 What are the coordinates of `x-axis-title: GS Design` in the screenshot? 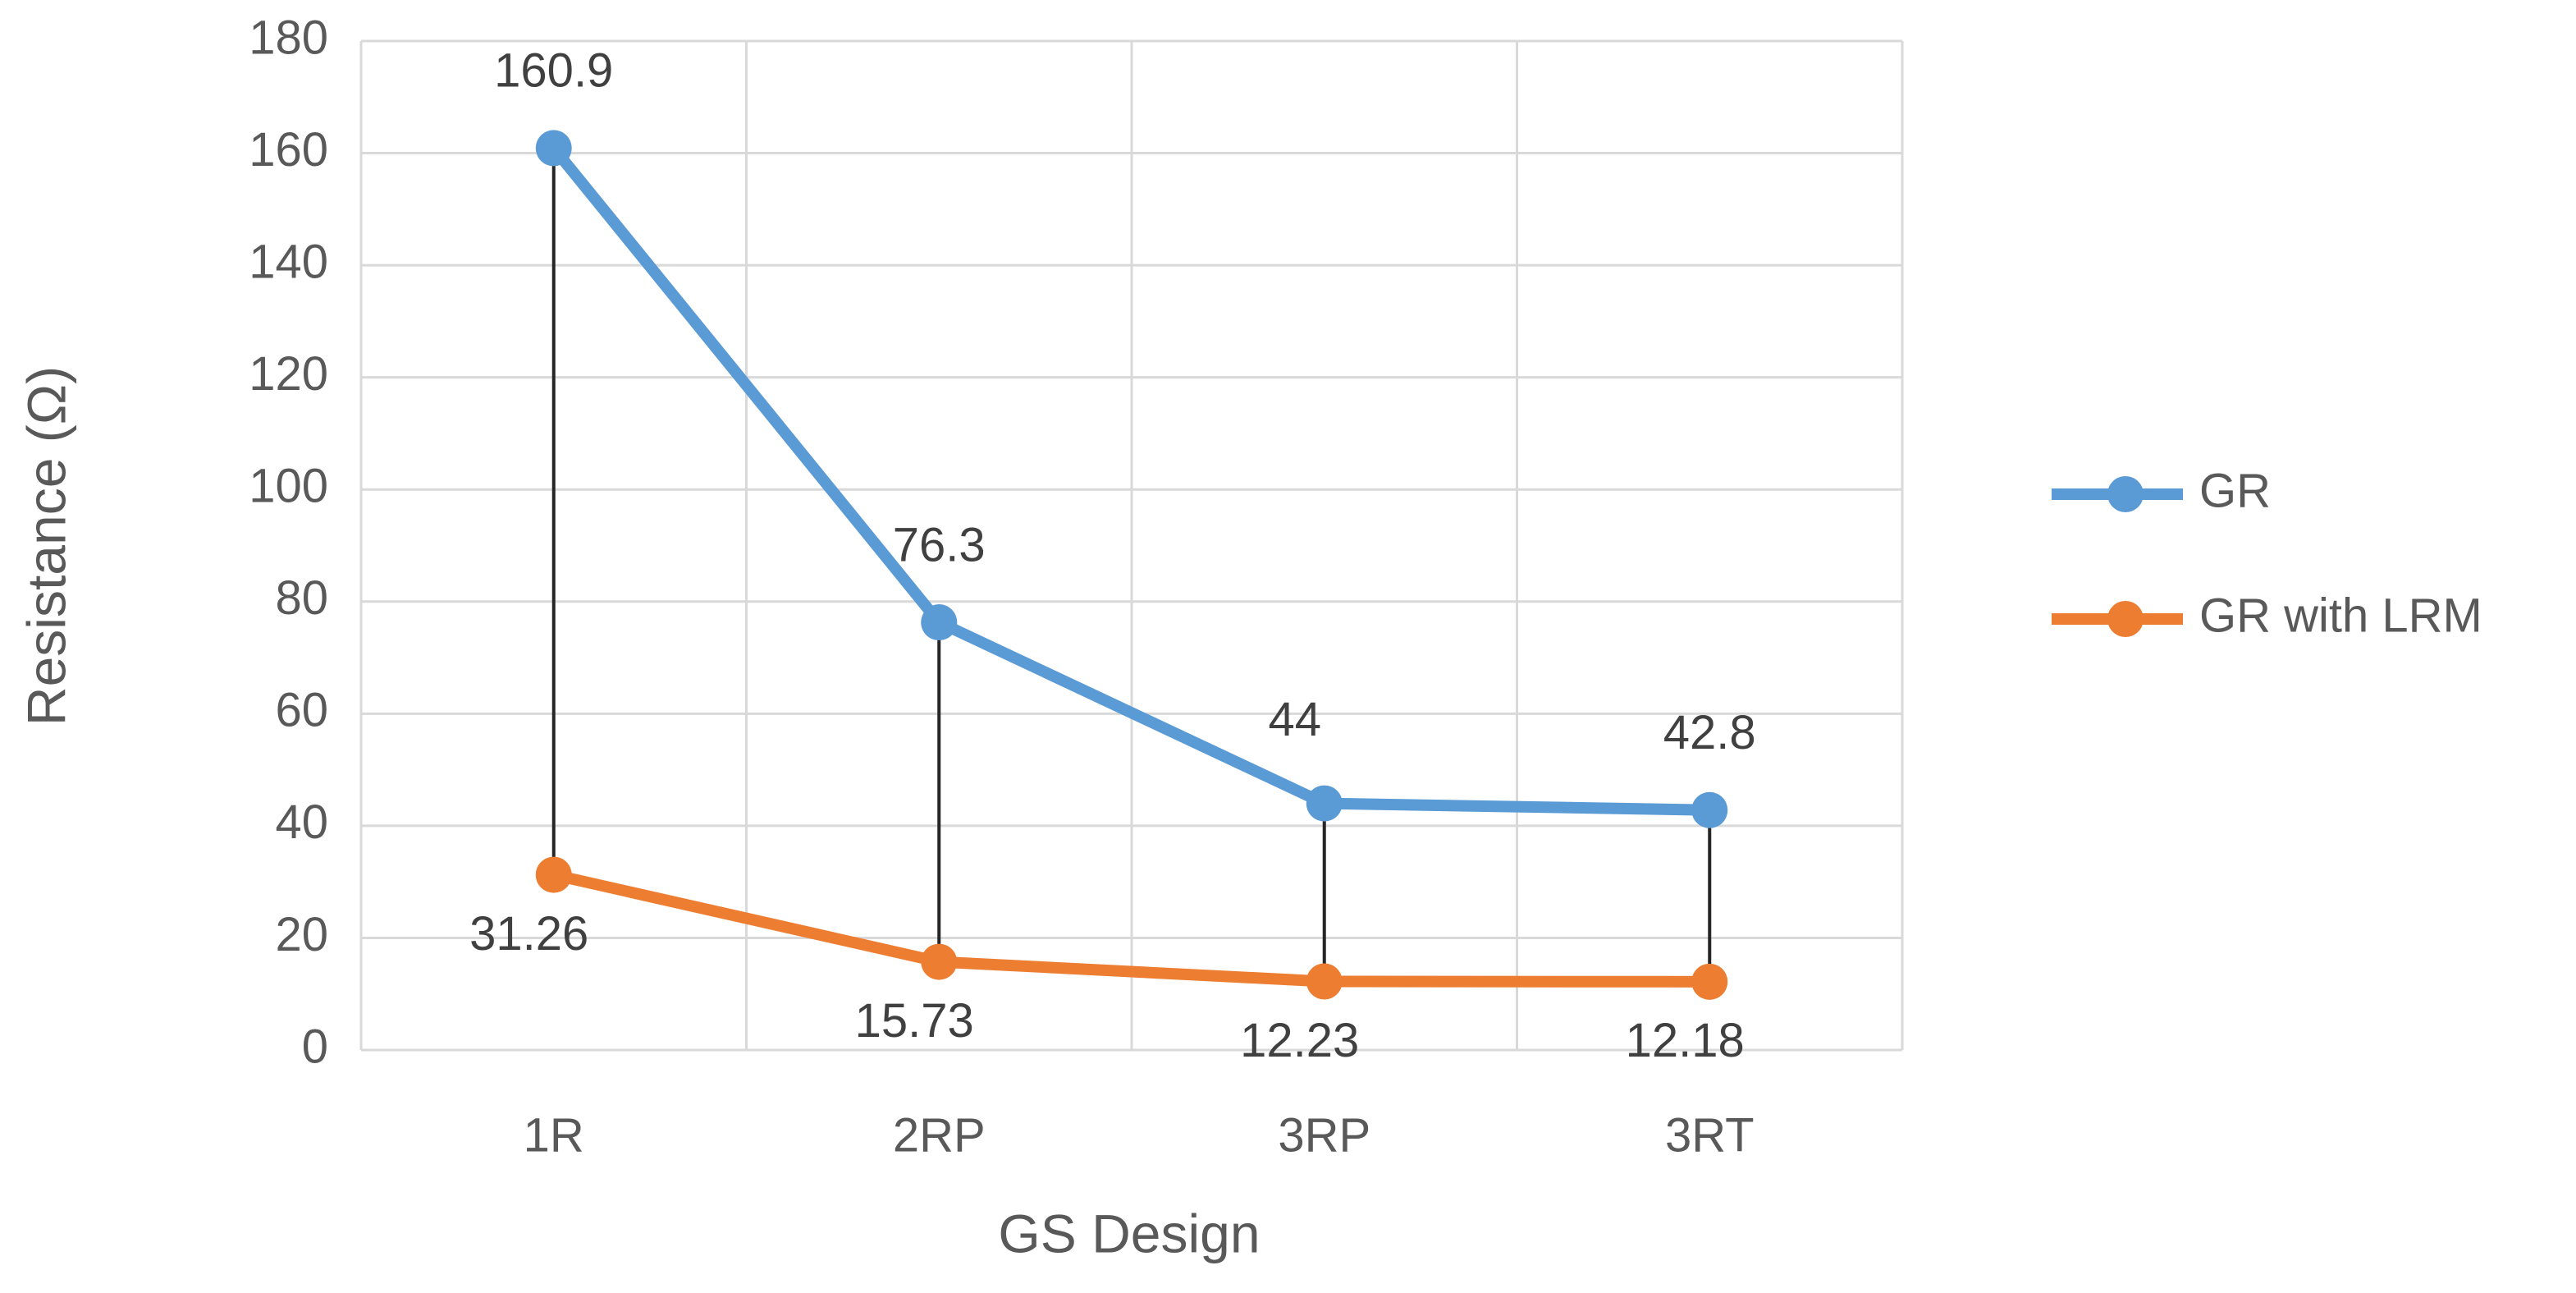 It's located at (1129, 1233).